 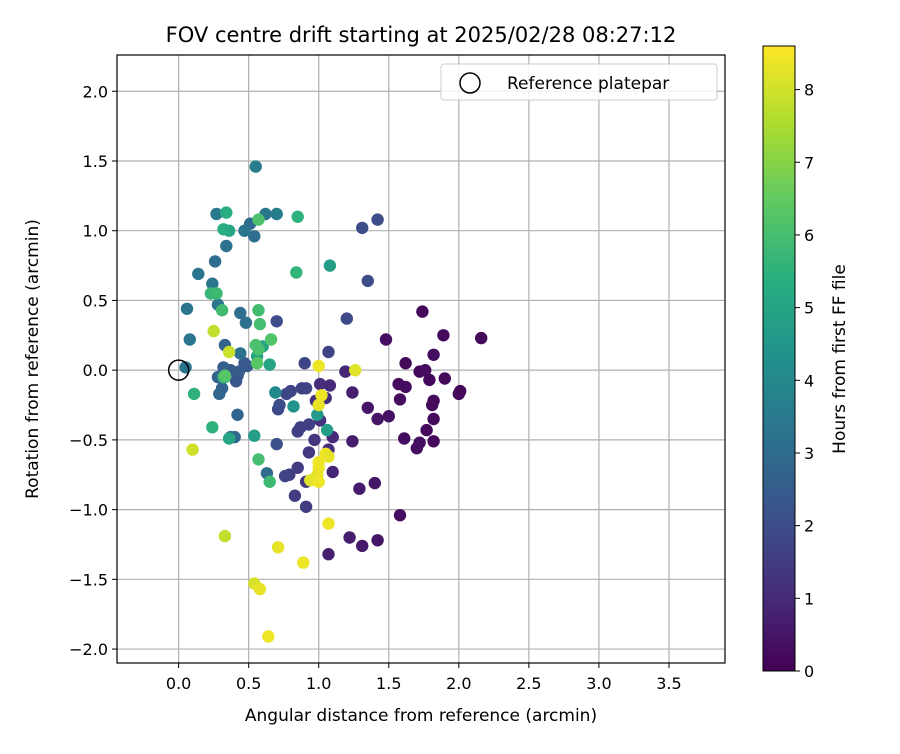 What do you see at coordinates (809, 90) in the screenshot?
I see `colorbar-tick-label: 8` at bounding box center [809, 90].